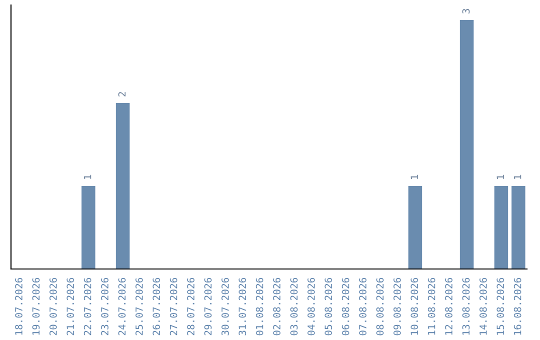  What do you see at coordinates (260, 307) in the screenshot?
I see `x-tick-label: 01.08.2026` at bounding box center [260, 307].